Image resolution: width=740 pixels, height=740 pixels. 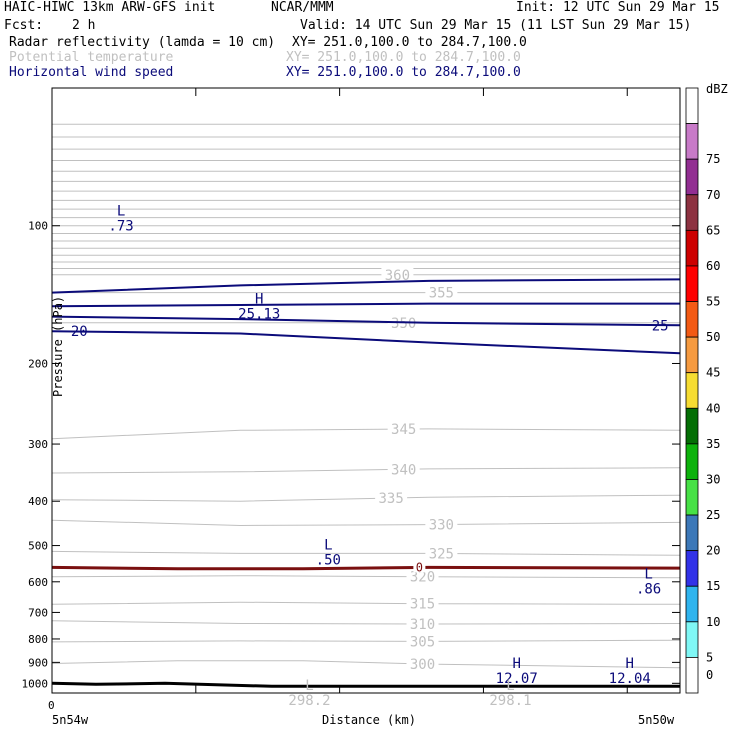 What do you see at coordinates (648, 589) in the screenshot?
I see `extremum-value-3: .86` at bounding box center [648, 589].